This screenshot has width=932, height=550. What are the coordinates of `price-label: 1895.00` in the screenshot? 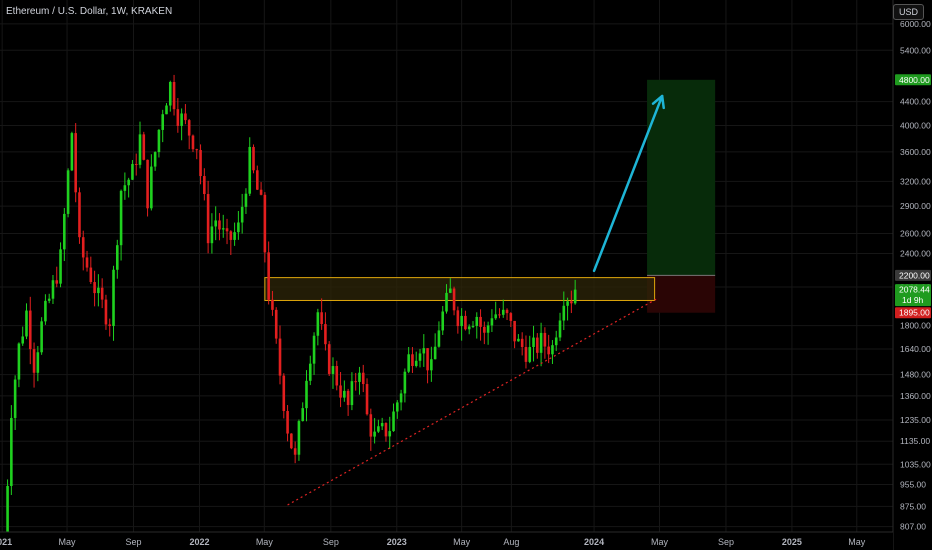 It's located at (914, 313).